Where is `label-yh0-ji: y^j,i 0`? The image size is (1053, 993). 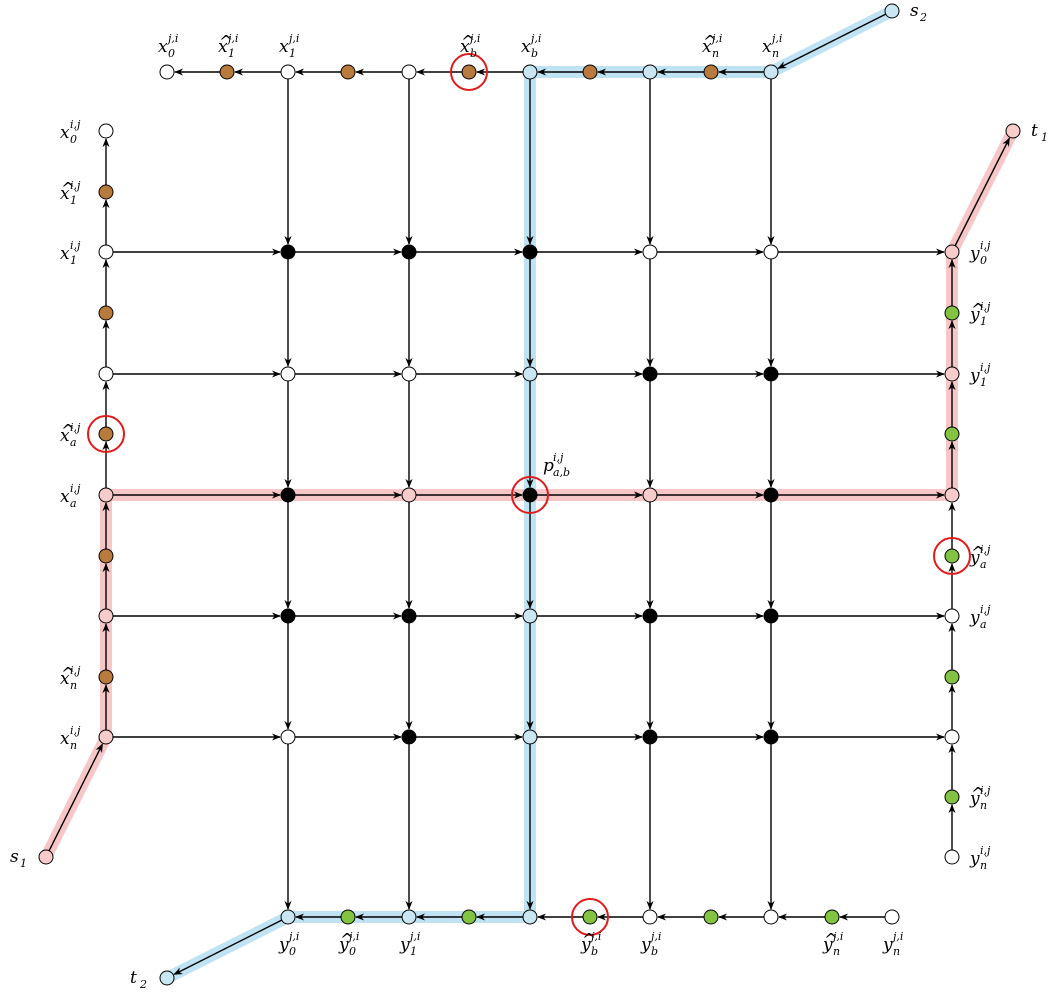 label-yh0-ji: y^j,i 0 is located at coordinates (348, 944).